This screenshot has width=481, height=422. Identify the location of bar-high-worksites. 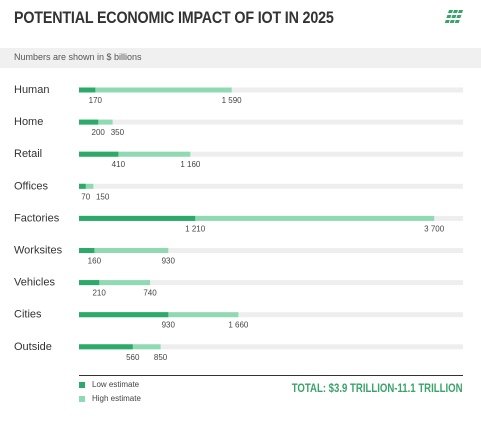
(124, 250).